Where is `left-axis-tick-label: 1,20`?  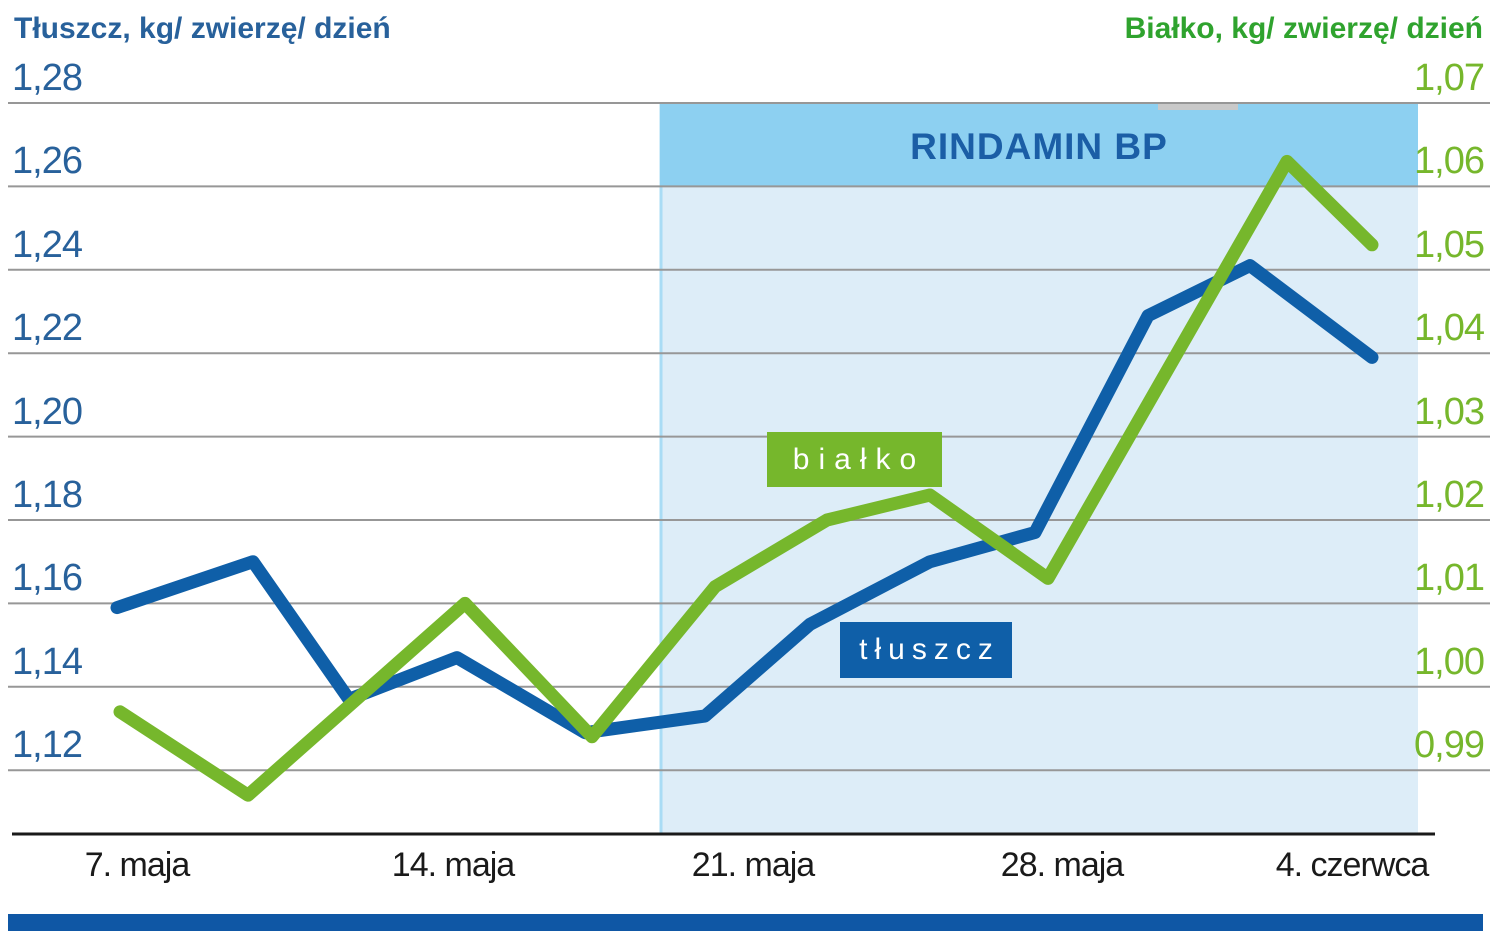
left-axis-tick-label: 1,20 is located at coordinates (47, 411).